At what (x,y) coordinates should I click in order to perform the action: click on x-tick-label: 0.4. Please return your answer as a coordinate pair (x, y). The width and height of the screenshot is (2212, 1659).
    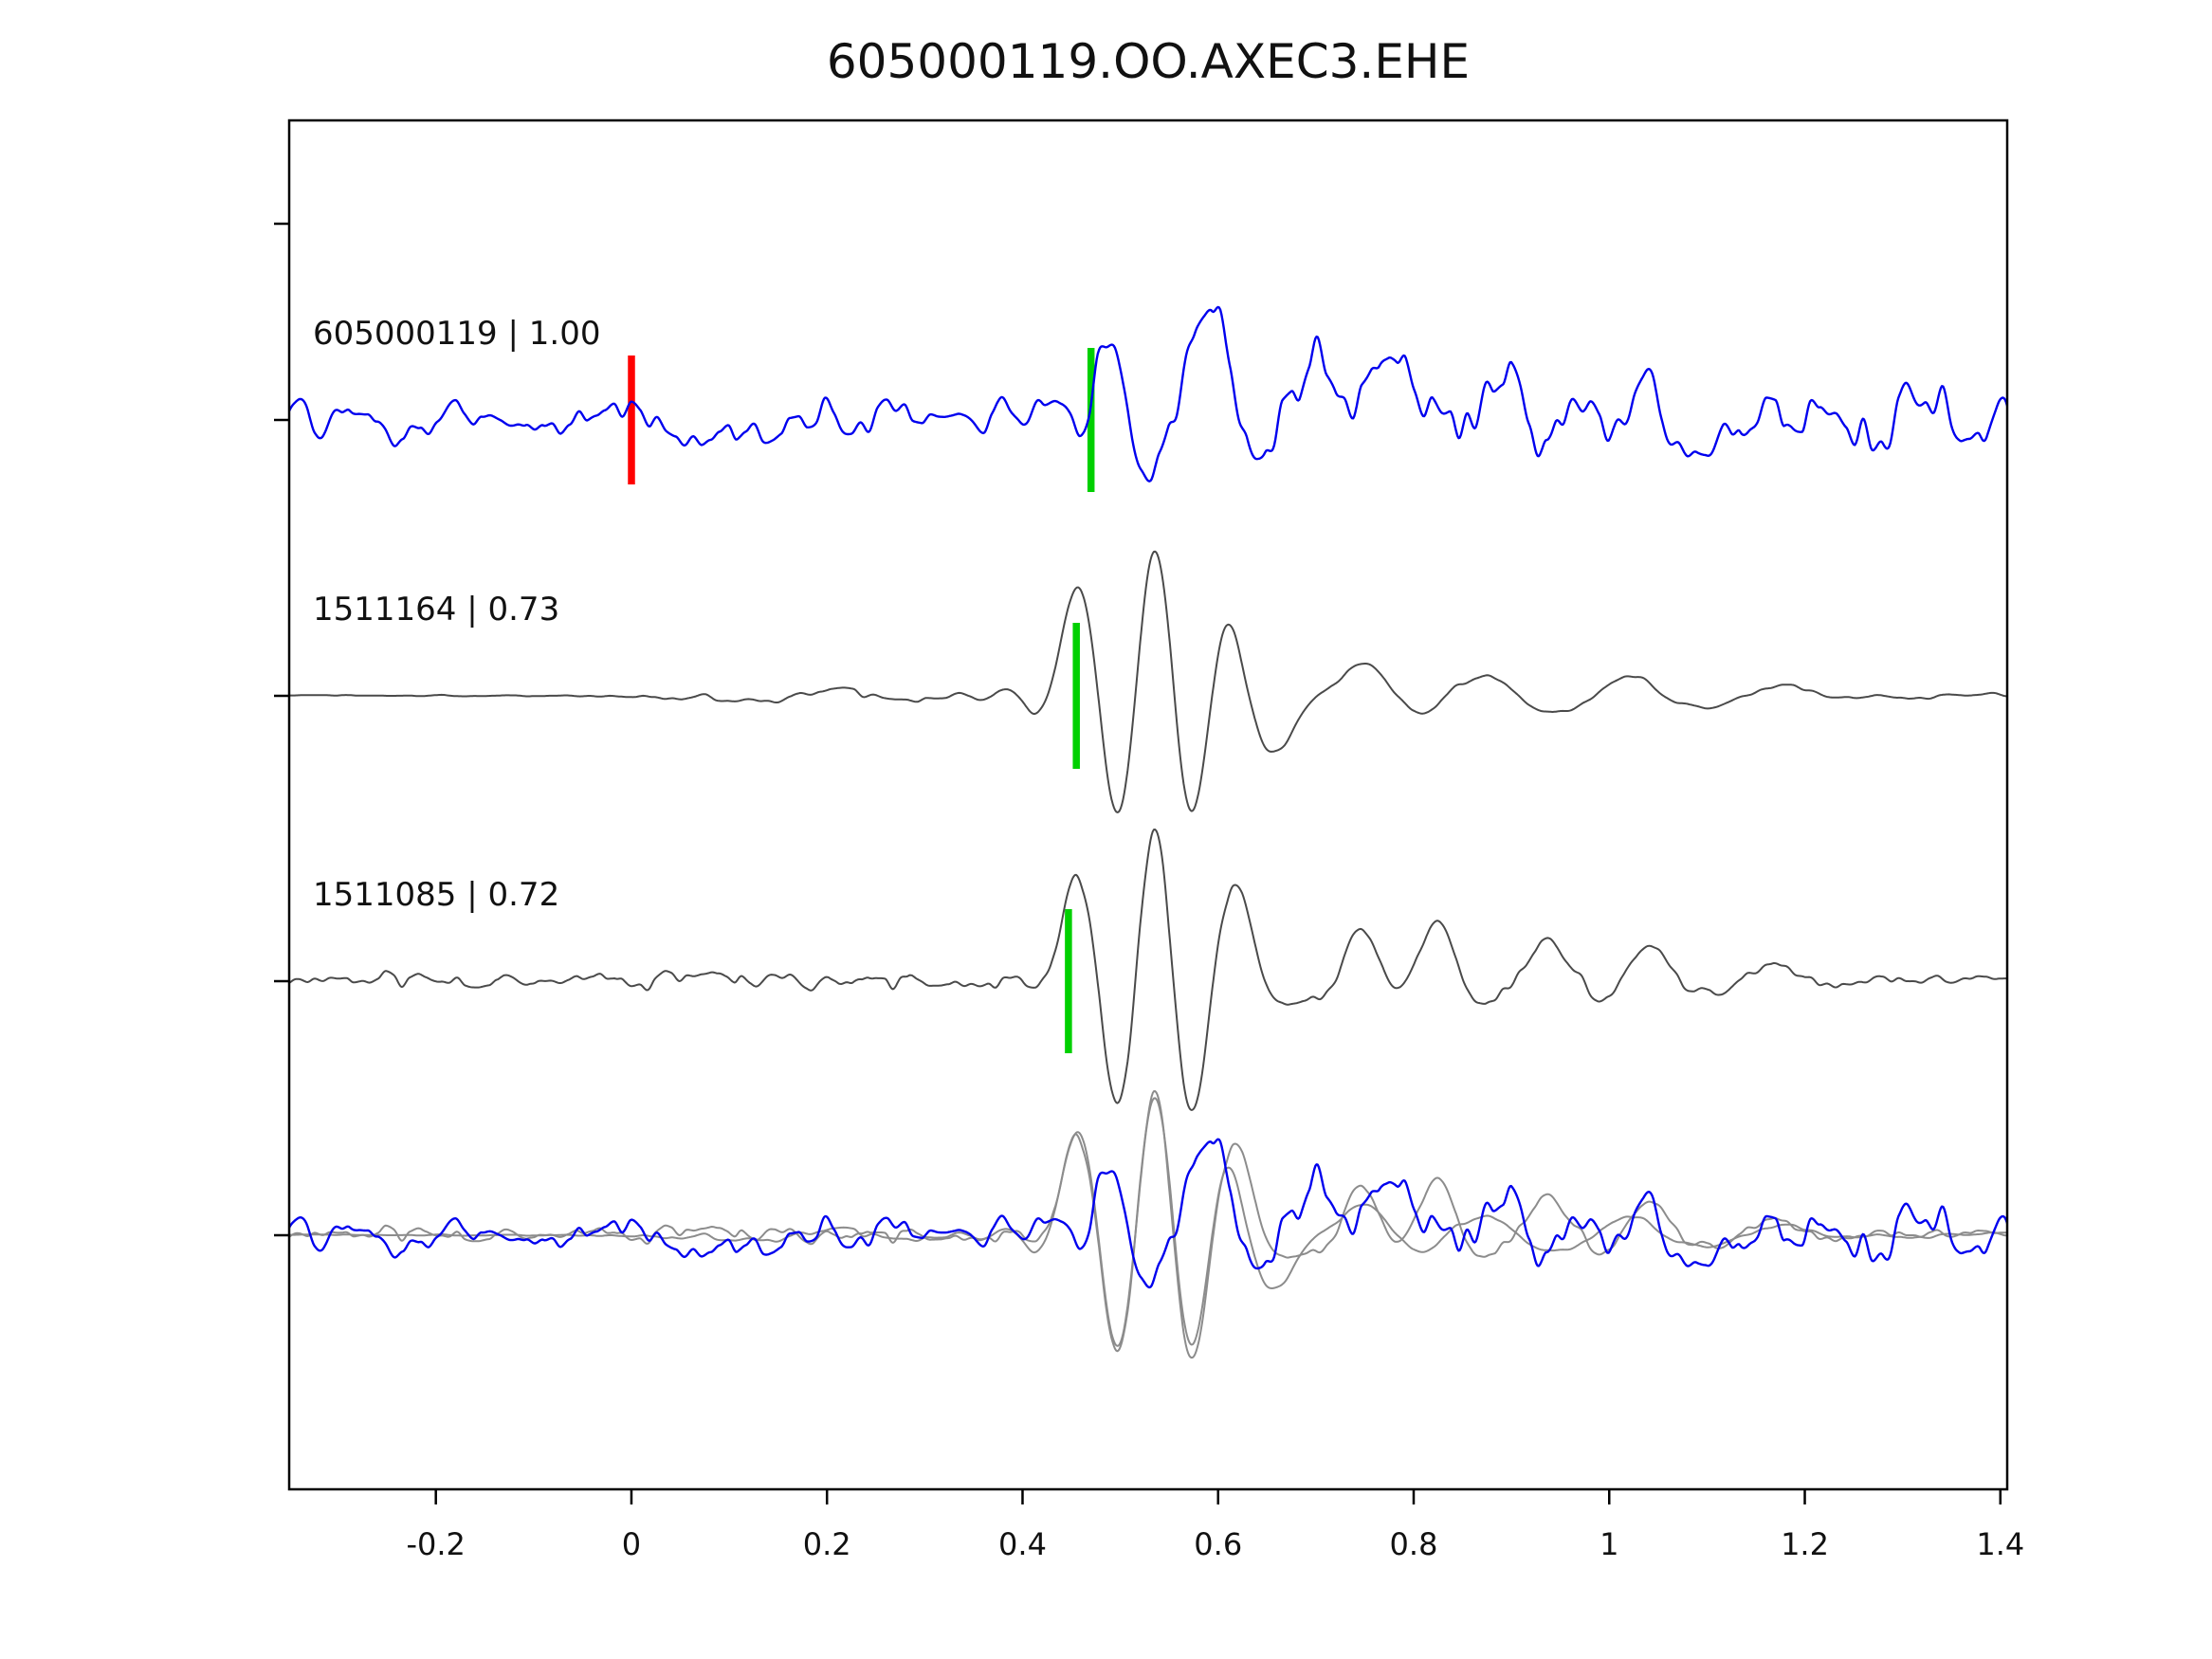
    Looking at the image, I should click on (1022, 1544).